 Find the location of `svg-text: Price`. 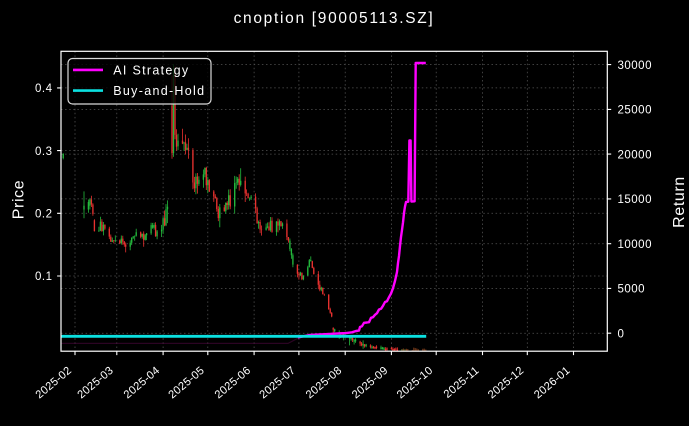

svg-text: Price is located at coordinates (18, 199).